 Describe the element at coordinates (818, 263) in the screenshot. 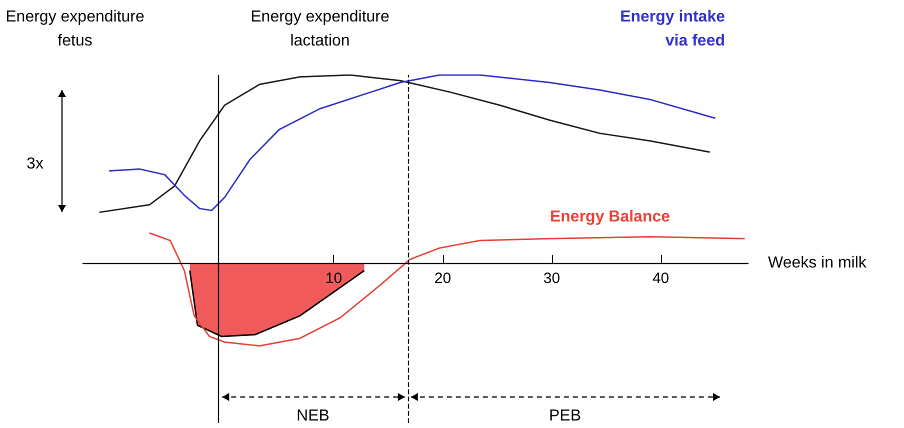

I see `x-axis-title: Weeks in milk` at that location.